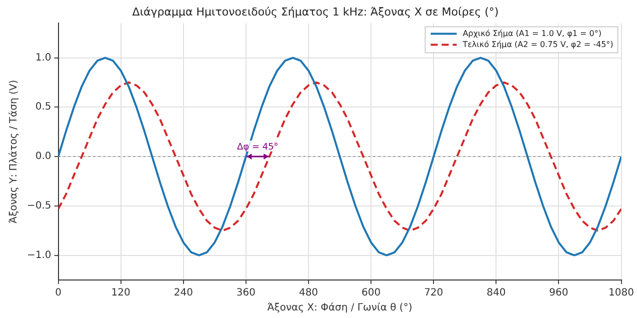 This screenshot has width=637, height=318. I want to click on legend-label: Τελικό Σήμα (A2 = 0.75 V, φ2 = -45°), so click(538, 44).